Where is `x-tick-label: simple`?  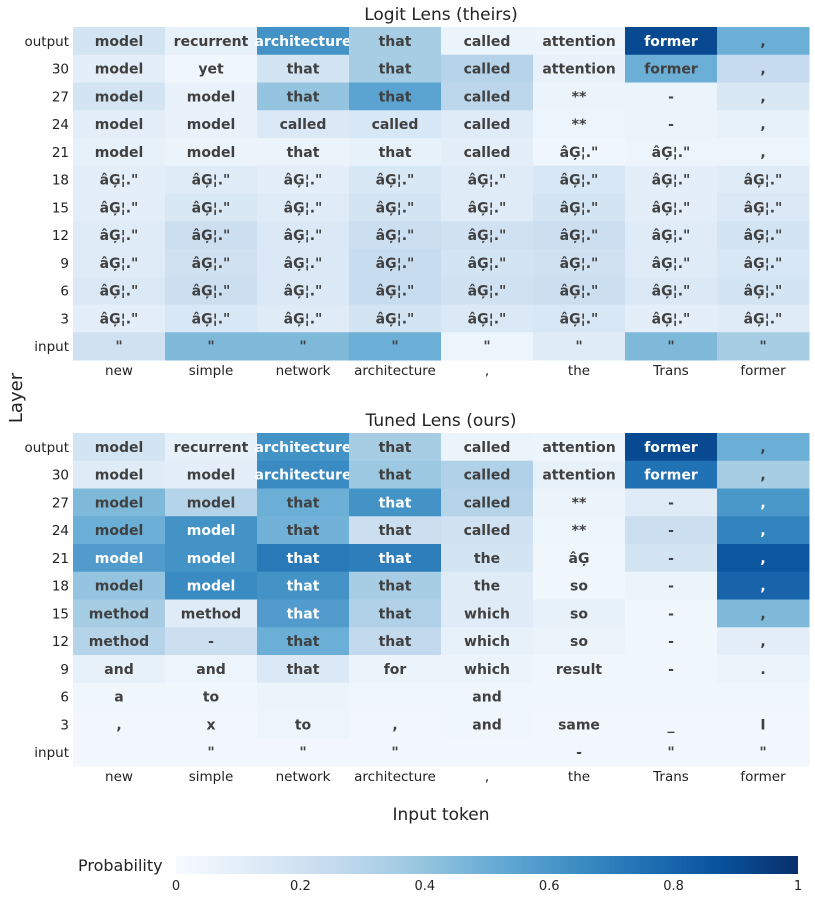 x-tick-label: simple is located at coordinates (211, 777).